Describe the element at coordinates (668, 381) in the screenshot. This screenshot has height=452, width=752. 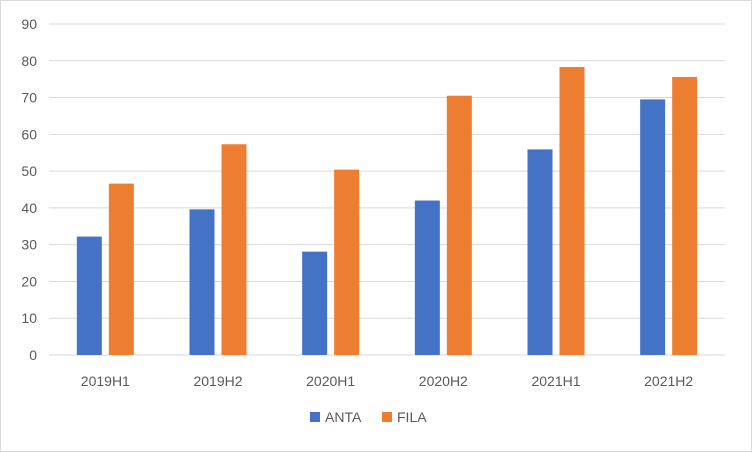
I see `x-tick-label: 2021H2` at that location.